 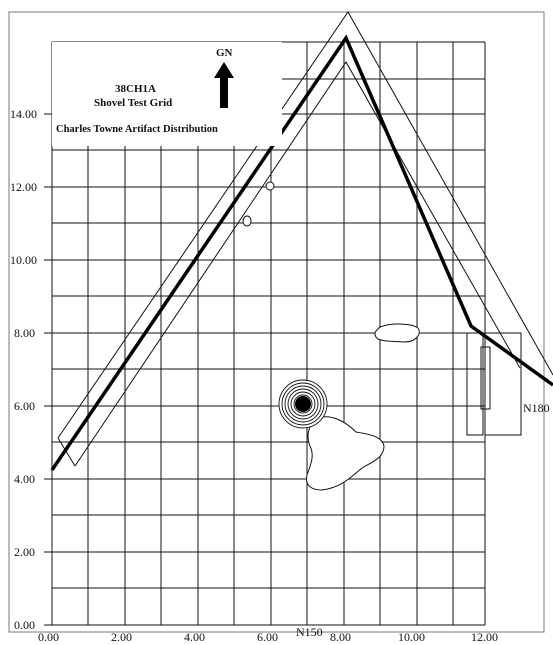 I want to click on x-tick-label: 10.00, so click(x=411, y=637).